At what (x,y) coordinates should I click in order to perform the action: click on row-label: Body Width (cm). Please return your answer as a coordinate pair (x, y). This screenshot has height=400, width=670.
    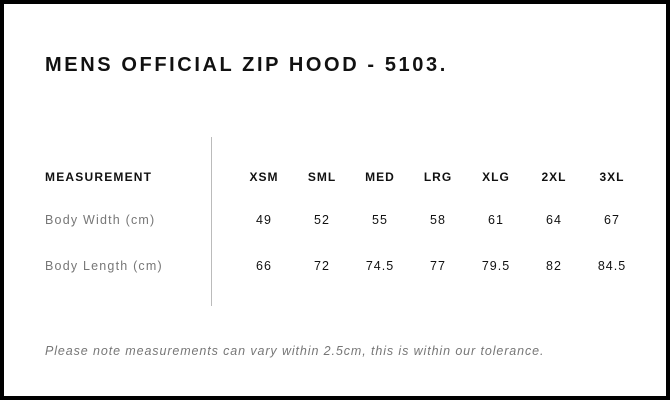
    Looking at the image, I should click on (100, 220).